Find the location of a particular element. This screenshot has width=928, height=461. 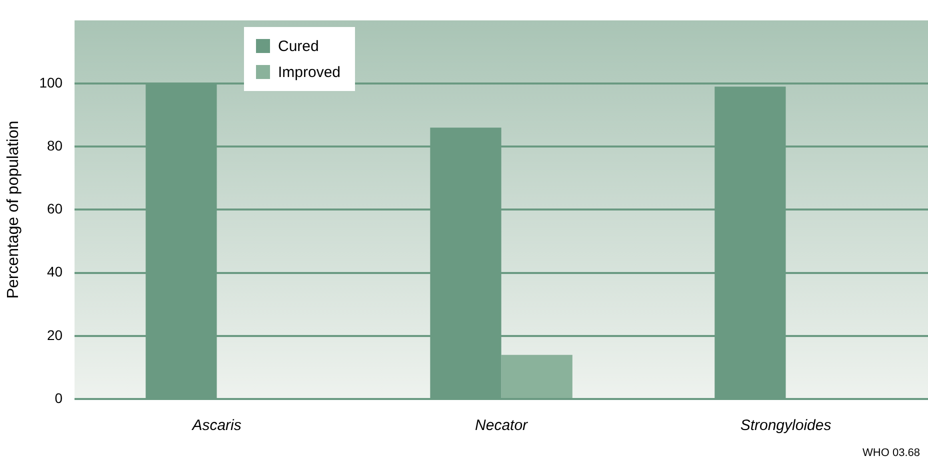

x-tick-label: Ascaris is located at coordinates (216, 425).